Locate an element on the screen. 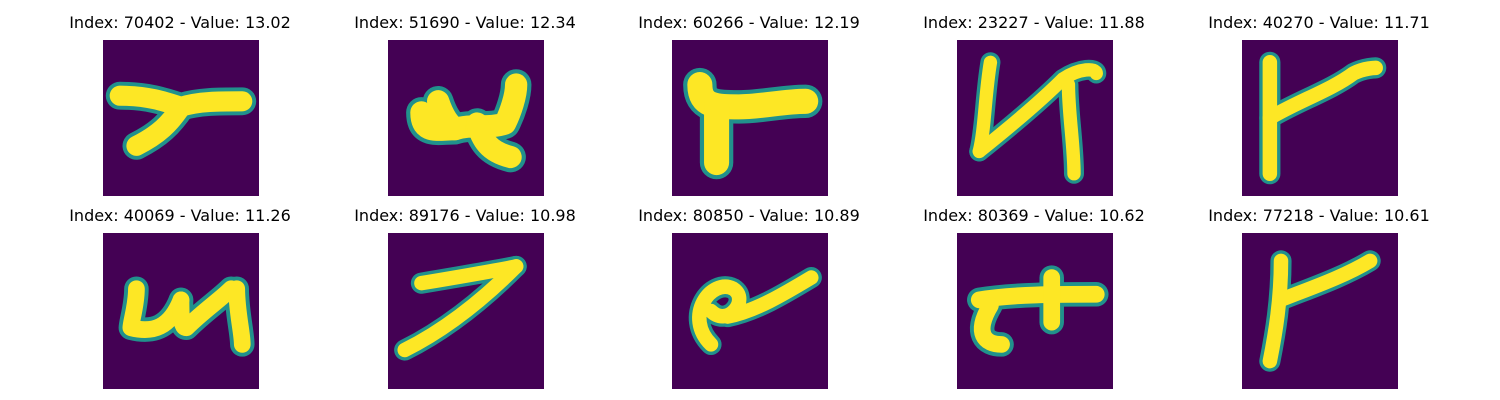  panel-title: Index: 80850 - Value: 10.89 is located at coordinates (749, 215).